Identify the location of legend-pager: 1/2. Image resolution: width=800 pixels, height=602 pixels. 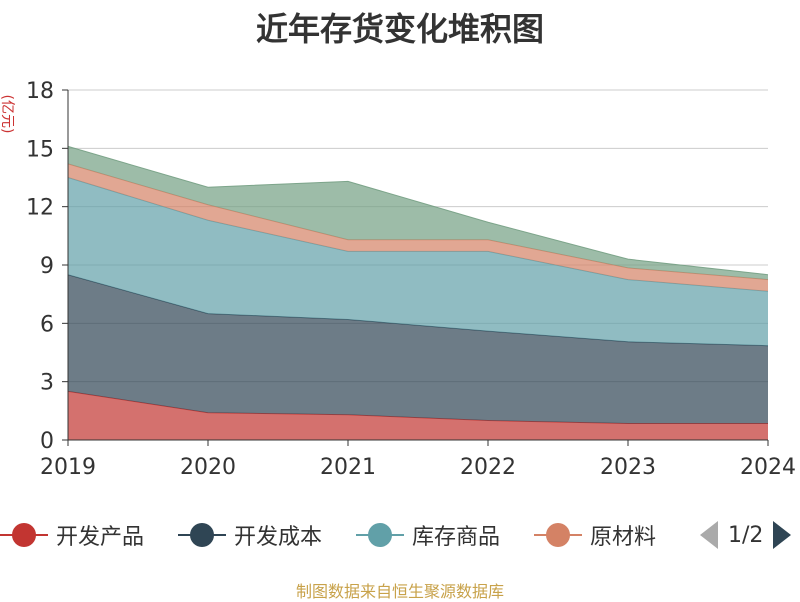
(746, 535).